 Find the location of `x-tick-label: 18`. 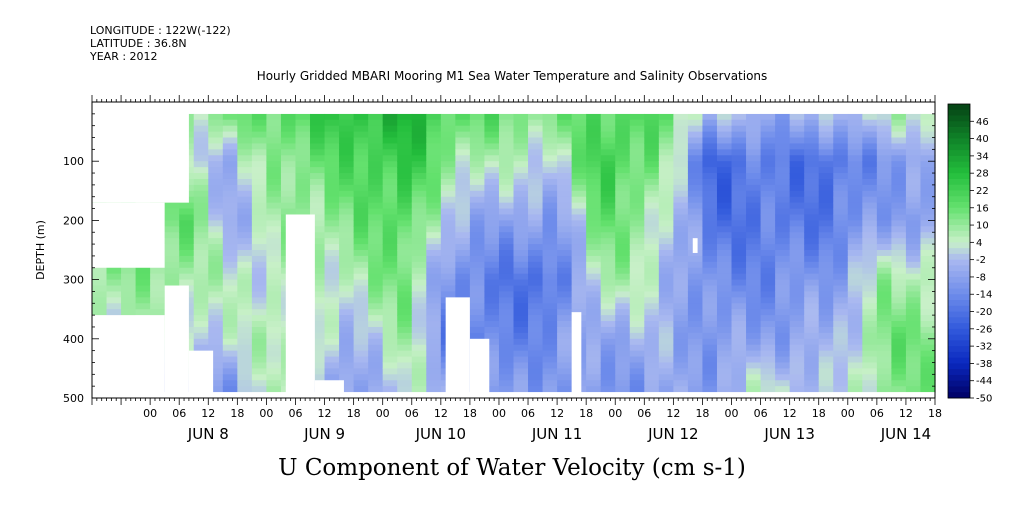

x-tick-label: 18 is located at coordinates (586, 413).